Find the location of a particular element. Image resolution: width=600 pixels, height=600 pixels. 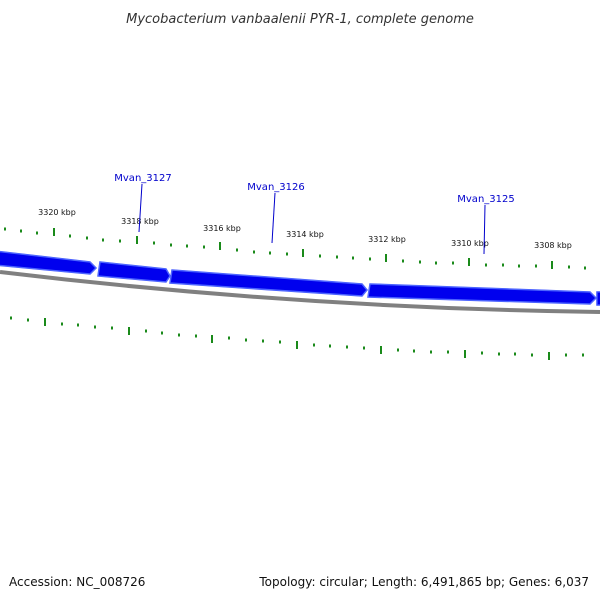

gene-label-mvan-3127: Mvan_3127 is located at coordinates (142, 178).